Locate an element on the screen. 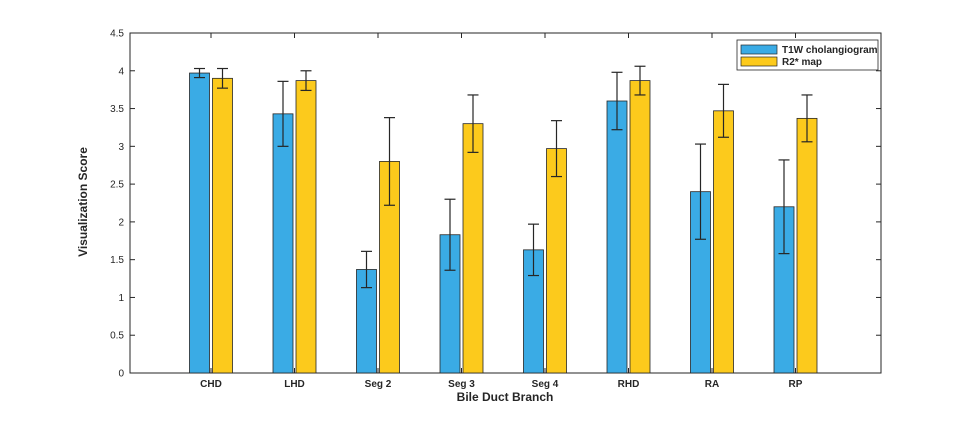 The image size is (975, 425). legend-swatch-t1w is located at coordinates (759, 49).